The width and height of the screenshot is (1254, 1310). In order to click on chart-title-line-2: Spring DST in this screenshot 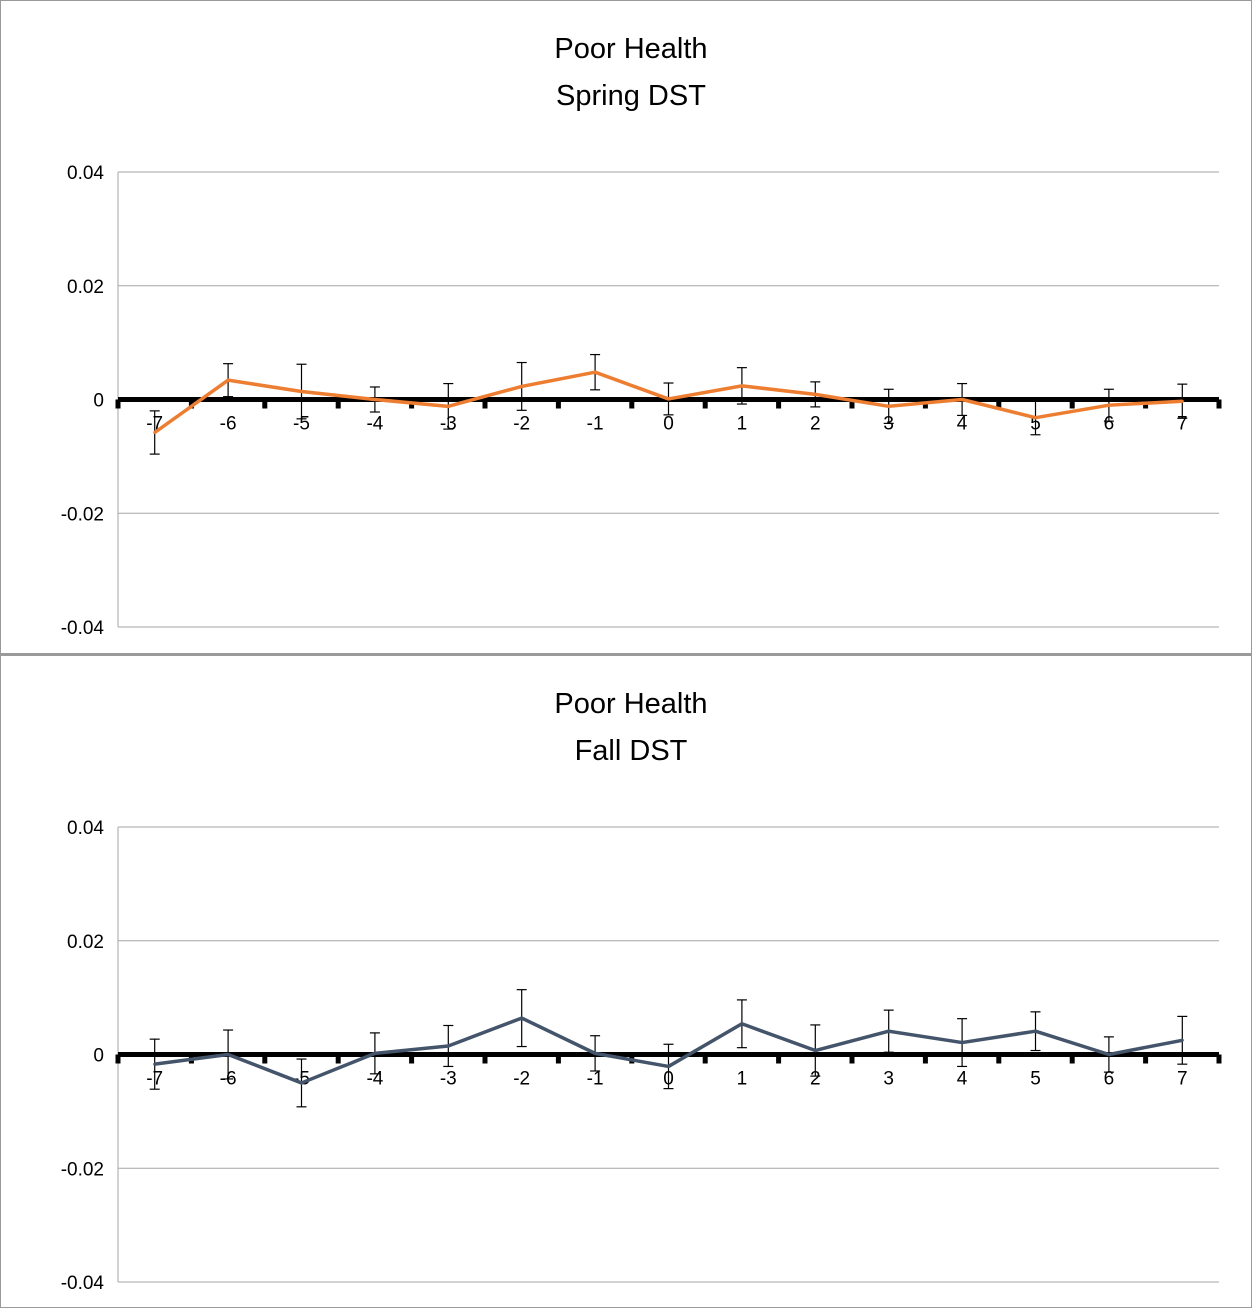, I will do `click(631, 96)`.